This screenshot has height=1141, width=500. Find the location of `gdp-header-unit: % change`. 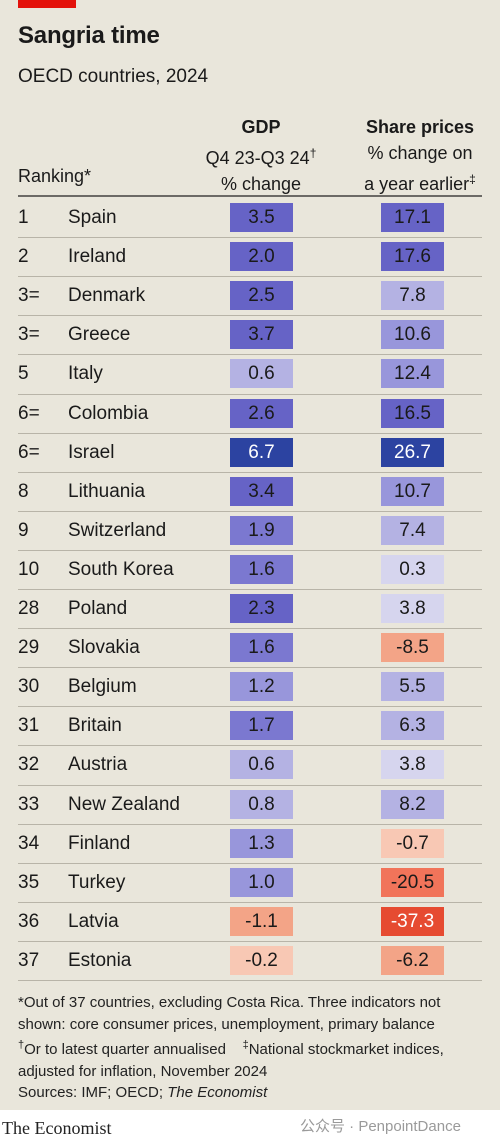

gdp-header-unit: % change is located at coordinates (261, 184).